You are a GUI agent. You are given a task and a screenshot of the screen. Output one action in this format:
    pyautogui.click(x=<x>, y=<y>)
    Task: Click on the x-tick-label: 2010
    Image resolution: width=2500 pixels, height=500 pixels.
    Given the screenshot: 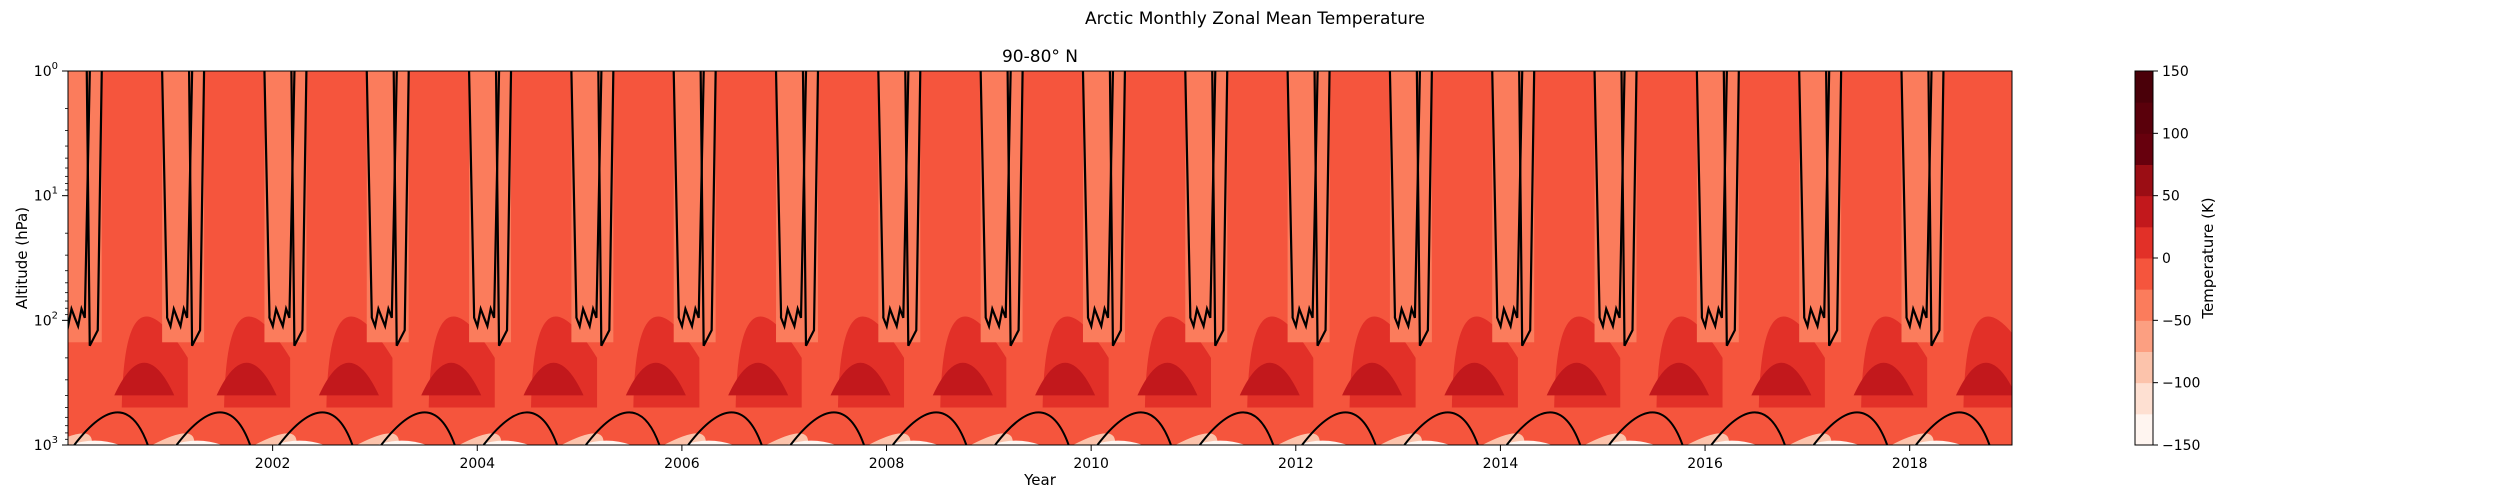 What is the action you would take?
    pyautogui.click(x=1091, y=464)
    